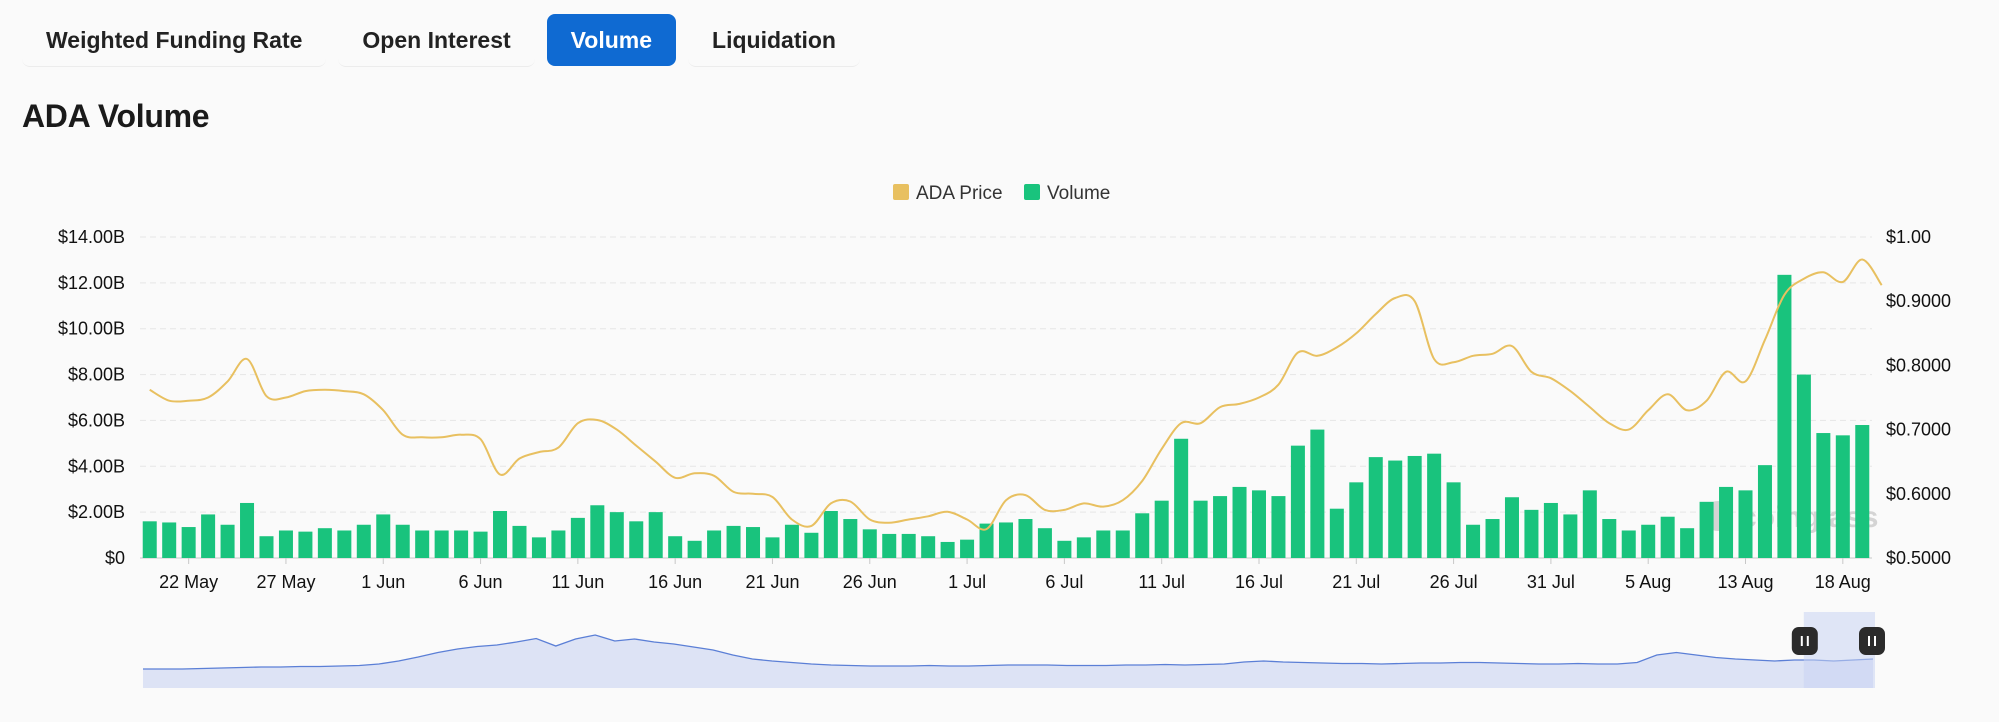 Image resolution: width=1999 pixels, height=722 pixels. What do you see at coordinates (611, 40) in the screenshot?
I see `tab-volume: Volume` at bounding box center [611, 40].